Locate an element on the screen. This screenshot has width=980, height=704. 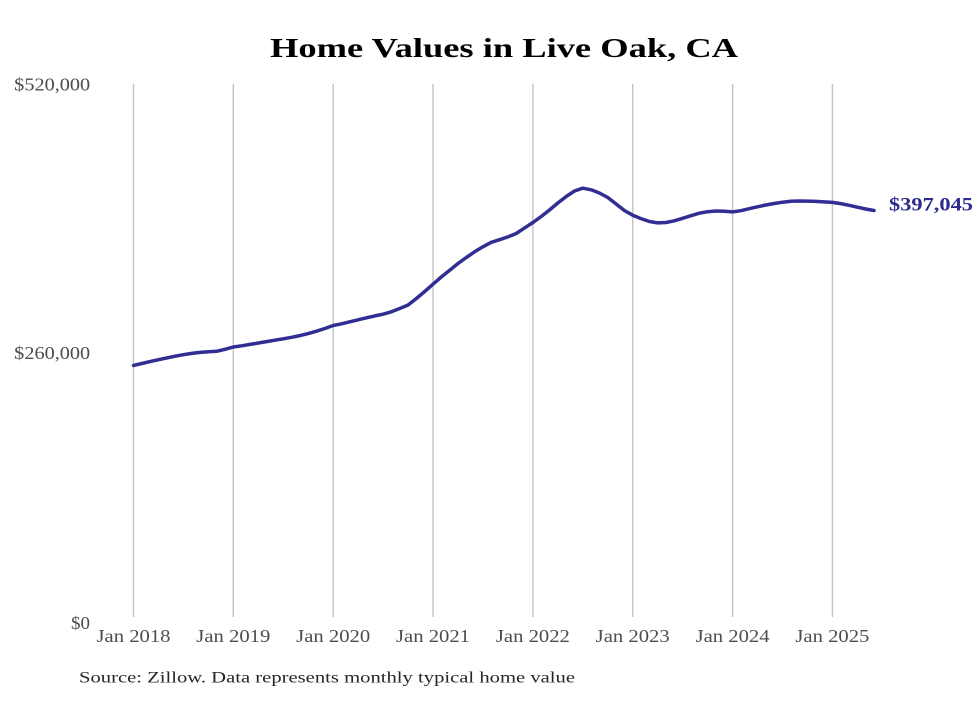
svg-text: Home Values in Live Oak, CA is located at coordinates (504, 47).